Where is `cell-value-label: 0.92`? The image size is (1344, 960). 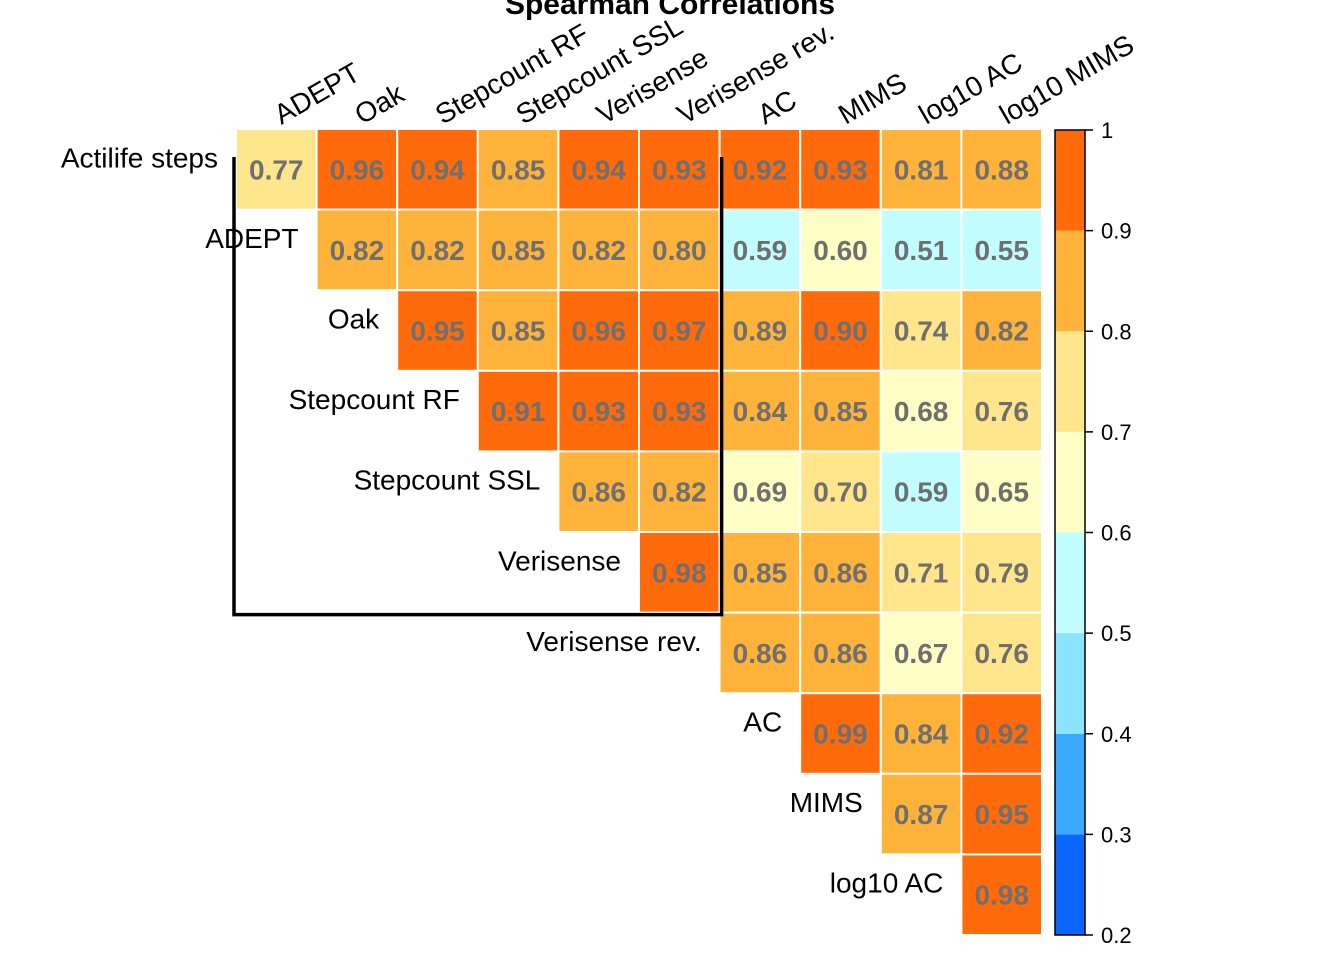
cell-value-label: 0.92 is located at coordinates (1001, 734).